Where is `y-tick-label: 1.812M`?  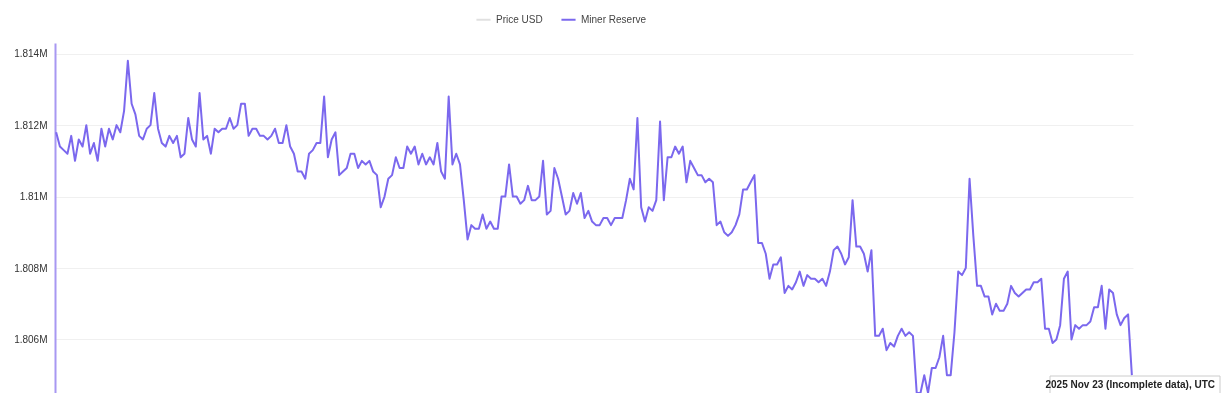 y-tick-label: 1.812M is located at coordinates (31, 125).